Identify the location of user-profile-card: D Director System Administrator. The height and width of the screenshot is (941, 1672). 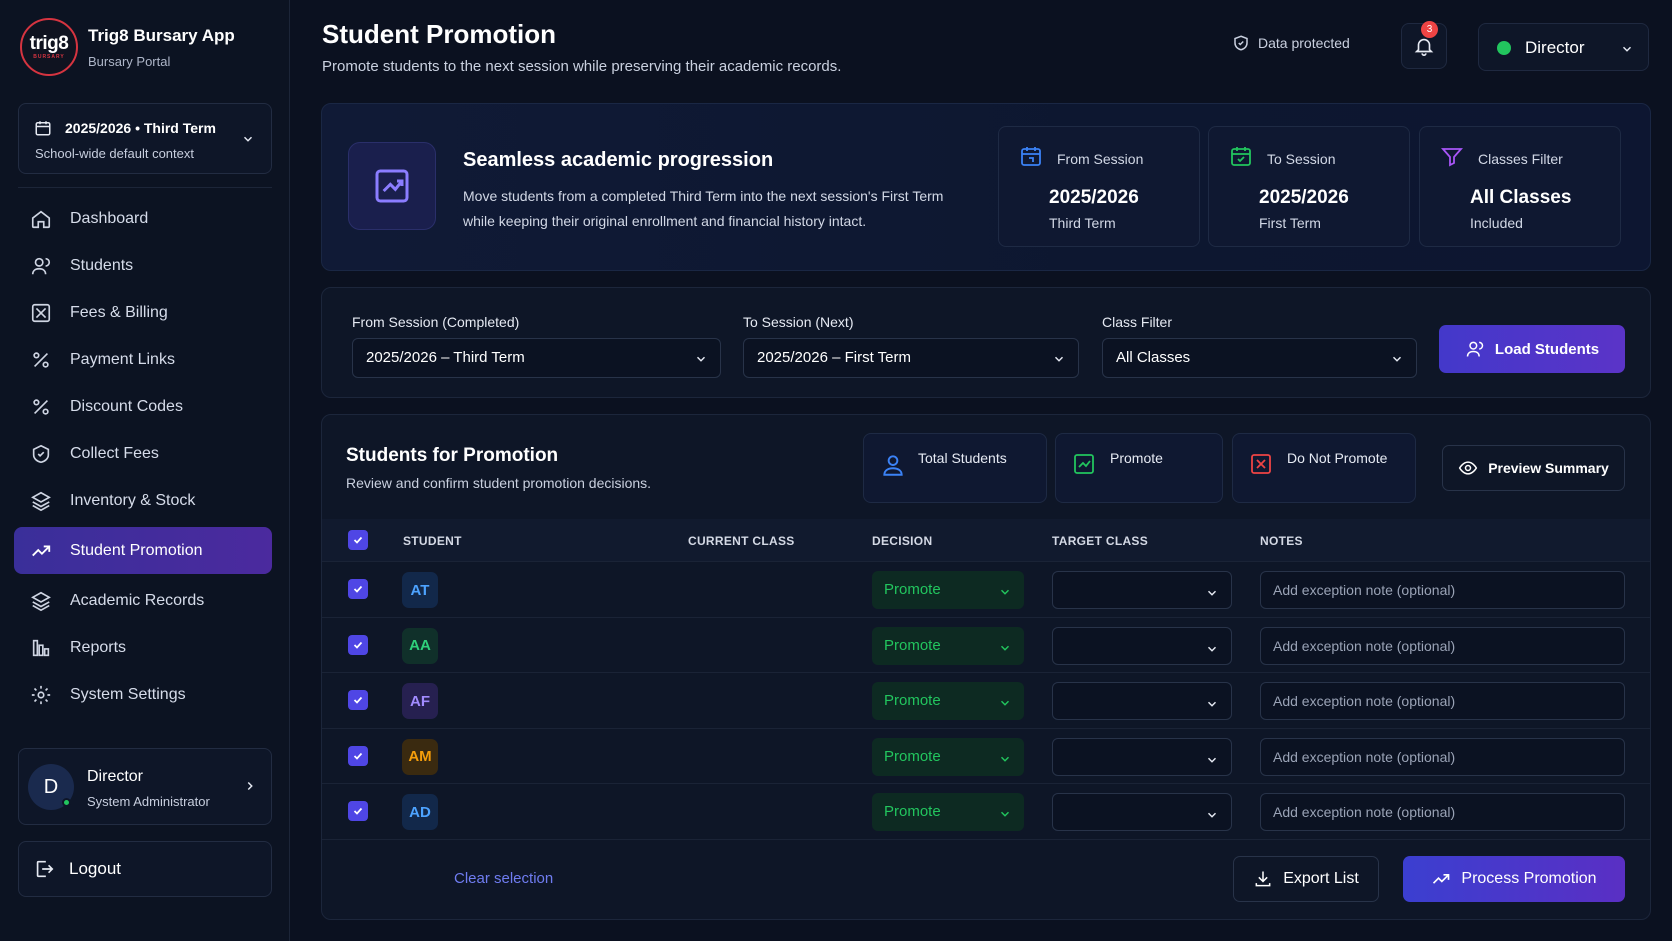
(145, 786).